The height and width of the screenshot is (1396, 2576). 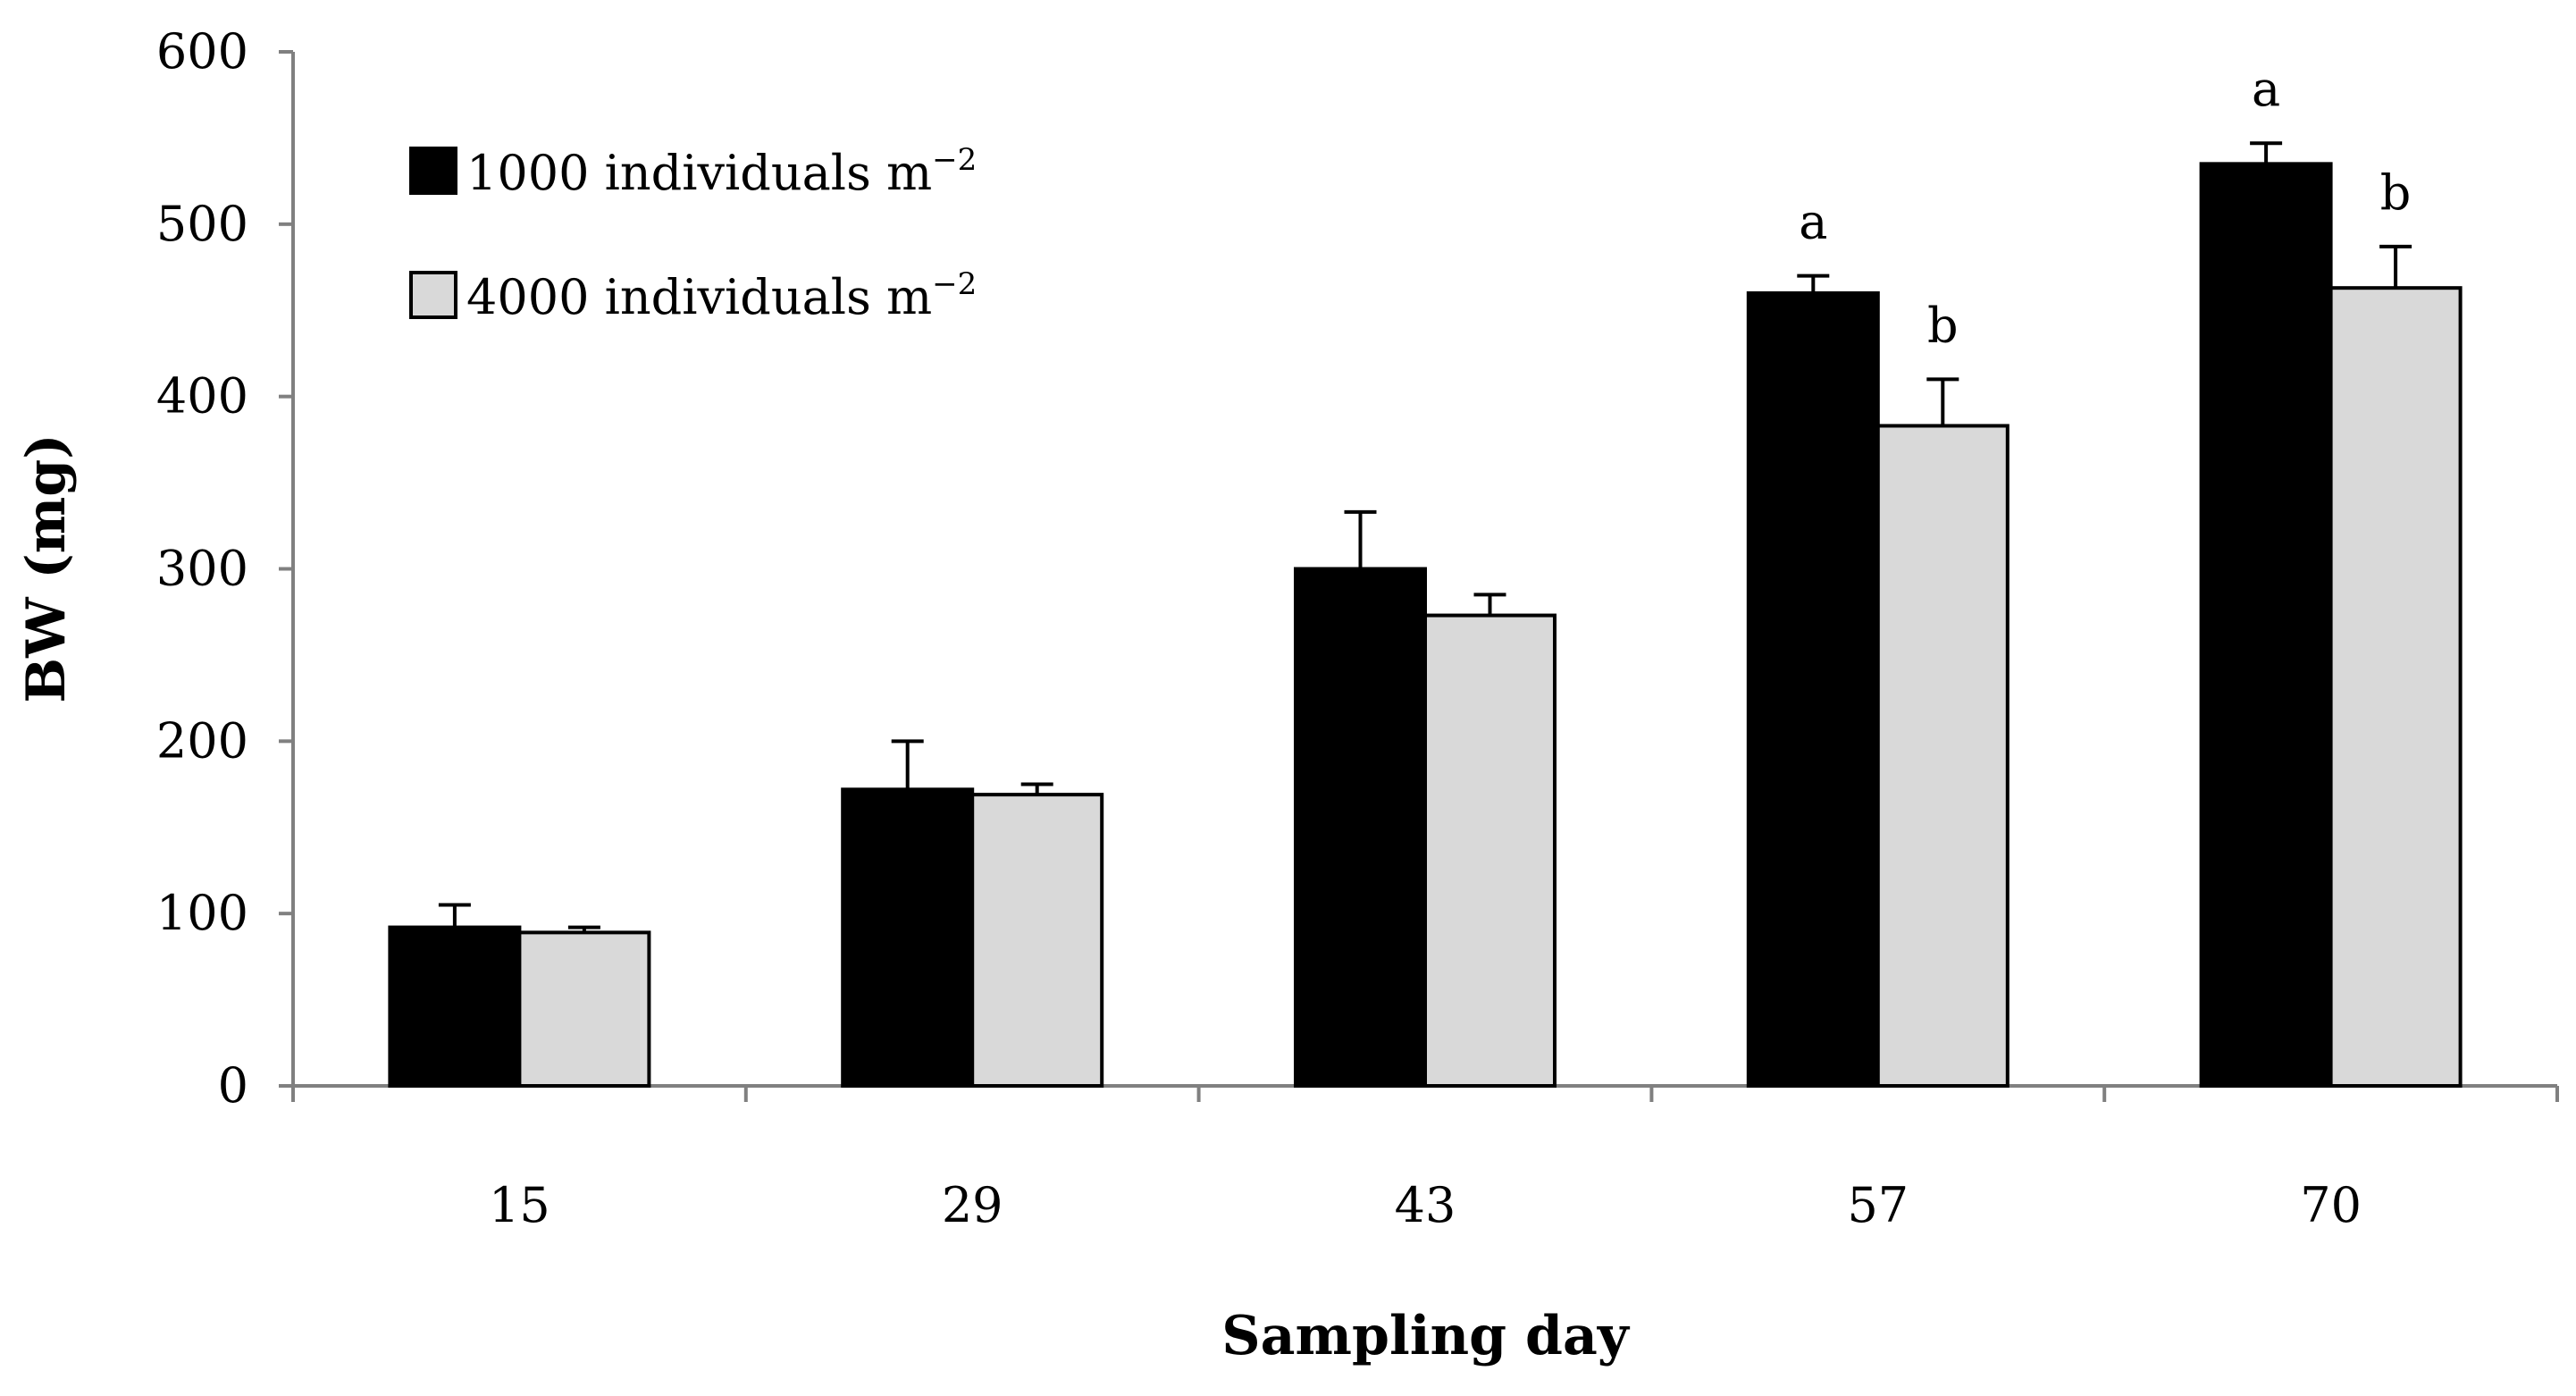 What do you see at coordinates (202, 913) in the screenshot?
I see `y-tick-label: 100` at bounding box center [202, 913].